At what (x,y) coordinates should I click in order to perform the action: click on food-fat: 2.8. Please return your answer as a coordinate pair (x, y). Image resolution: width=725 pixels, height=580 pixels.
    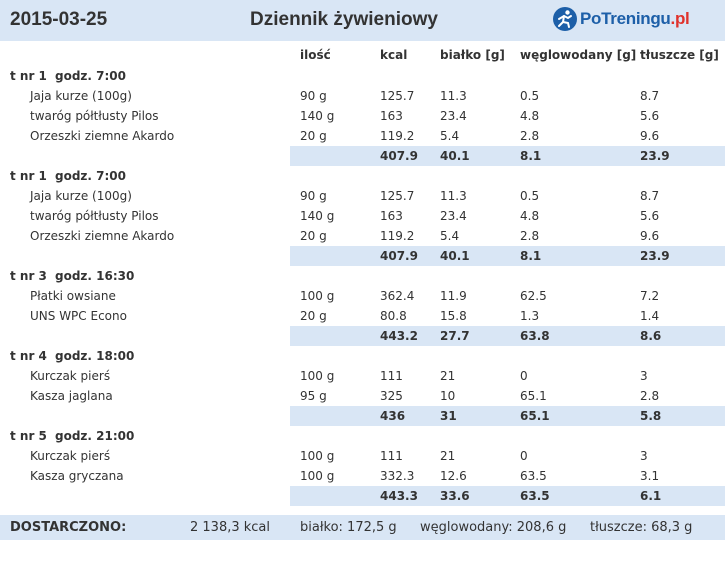
    Looking at the image, I should click on (650, 396).